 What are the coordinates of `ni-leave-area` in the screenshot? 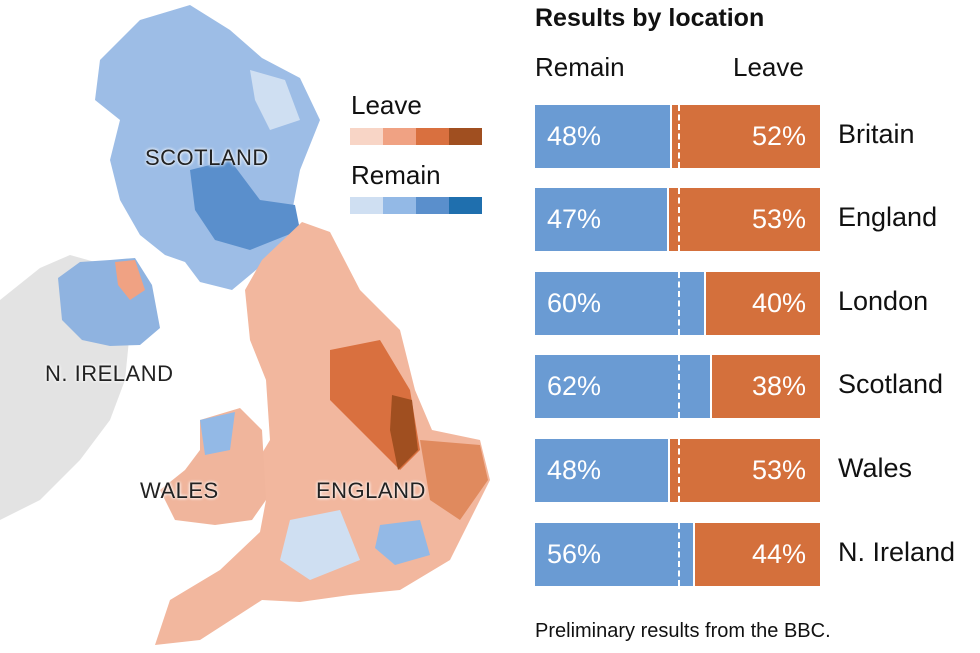 It's located at (130, 280).